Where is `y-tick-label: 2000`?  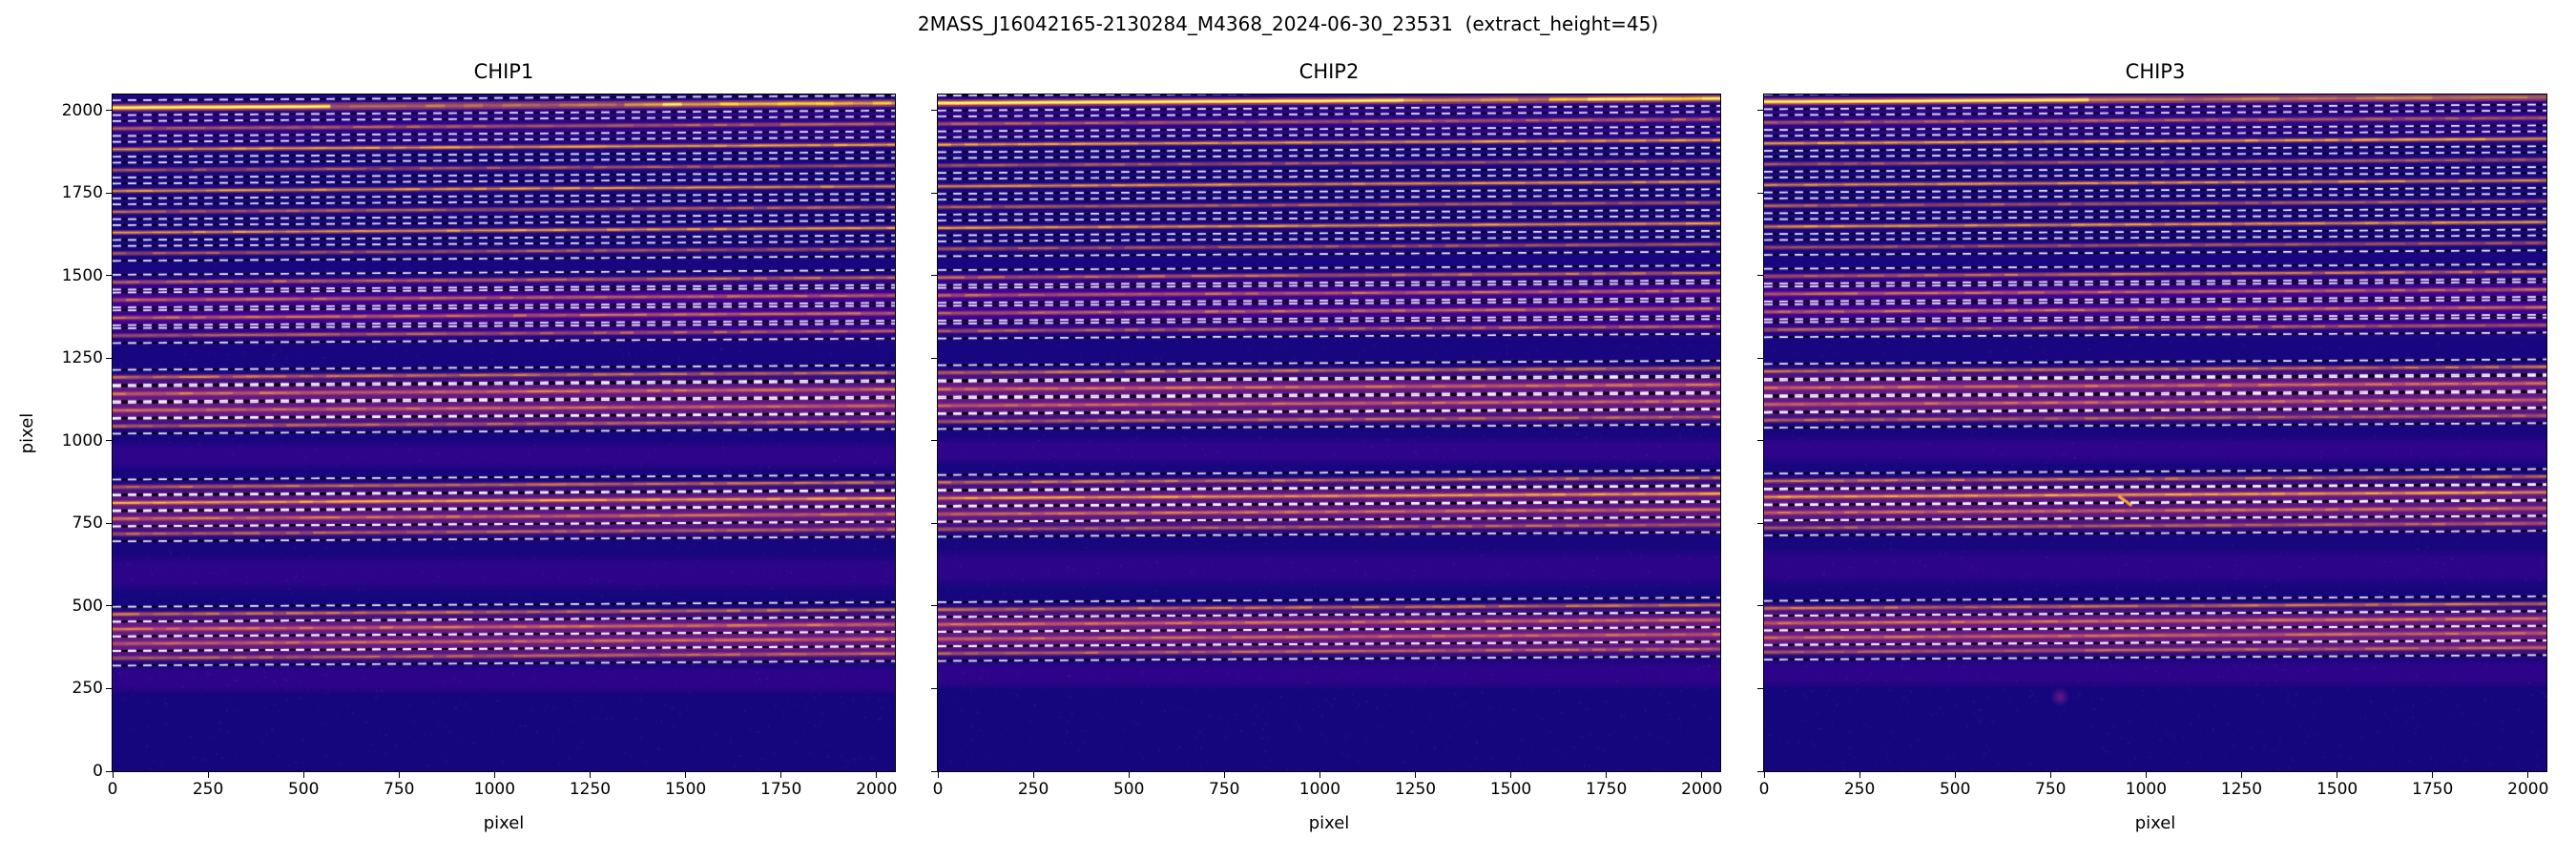
y-tick-label: 2000 is located at coordinates (82, 110).